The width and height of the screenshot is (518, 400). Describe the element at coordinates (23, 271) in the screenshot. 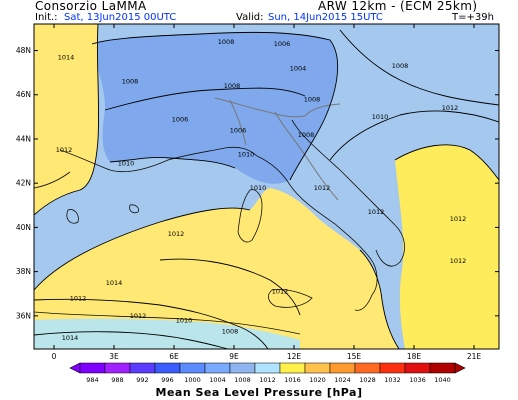

I see `lat-tick-label: 38N` at that location.